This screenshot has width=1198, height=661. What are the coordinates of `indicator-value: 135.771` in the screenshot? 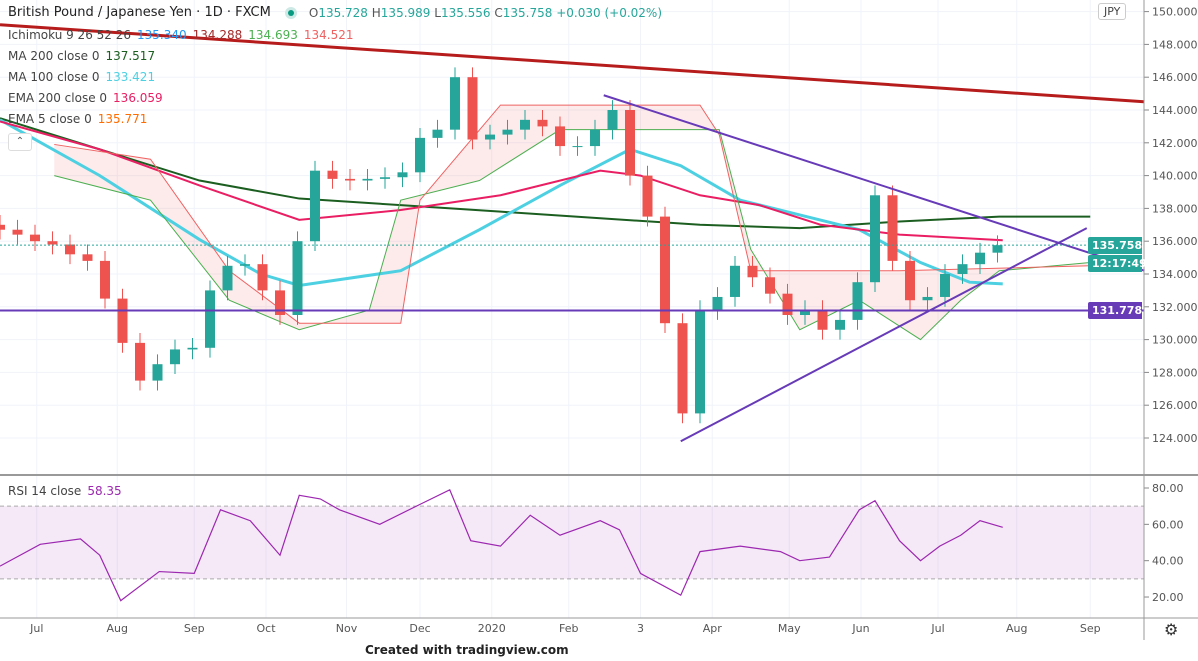 It's located at (122, 119).